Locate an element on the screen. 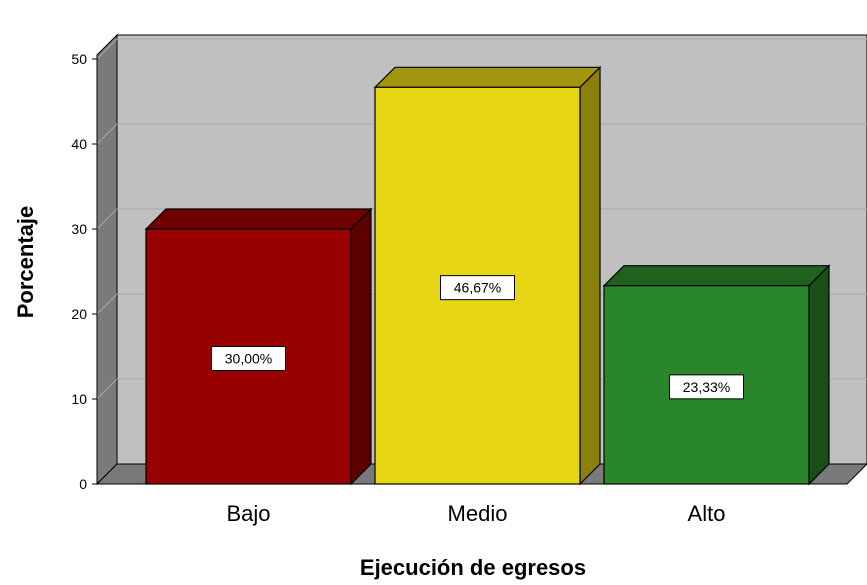 This screenshot has width=867, height=585. x-tick-label: Alto is located at coordinates (707, 513).